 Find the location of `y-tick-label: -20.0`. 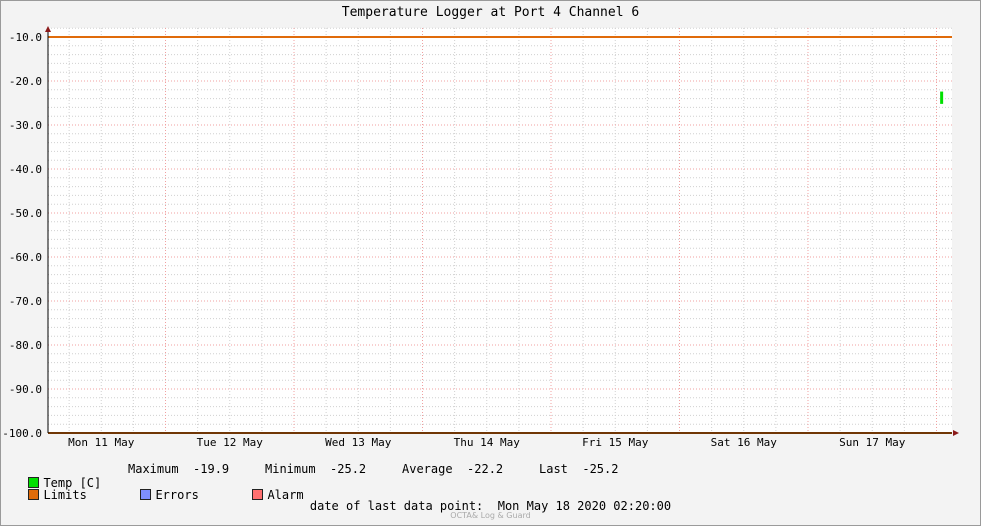

y-tick-label: -20.0 is located at coordinates (25, 81).